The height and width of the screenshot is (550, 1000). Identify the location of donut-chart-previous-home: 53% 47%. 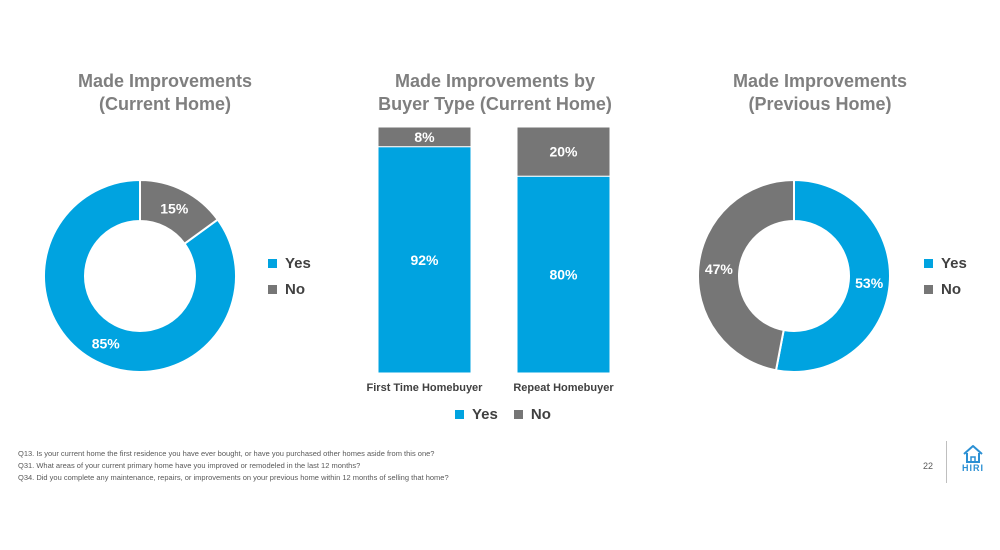
(794, 275).